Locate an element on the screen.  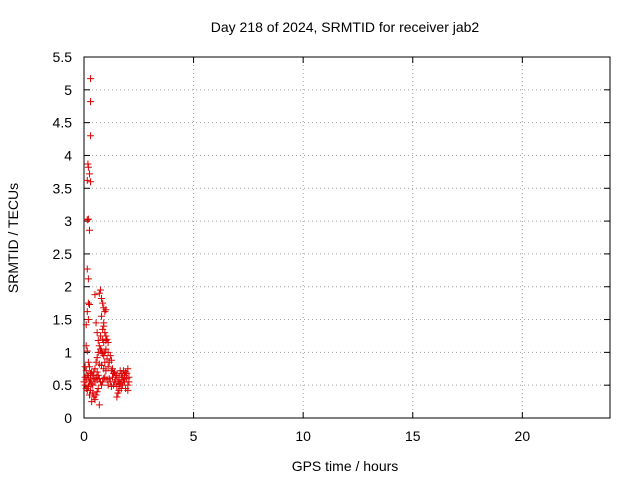
y-tick-label: 3 is located at coordinates (68, 221).